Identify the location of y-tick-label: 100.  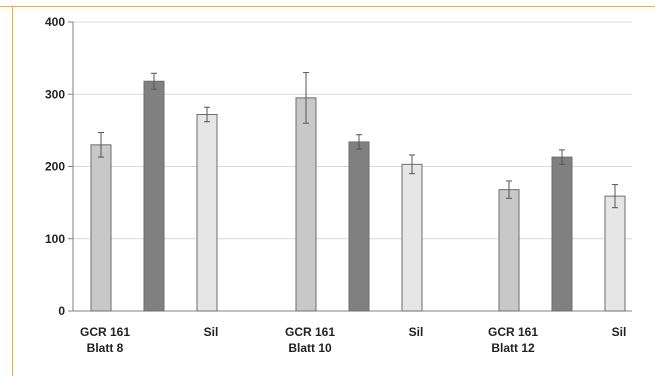
(55, 239).